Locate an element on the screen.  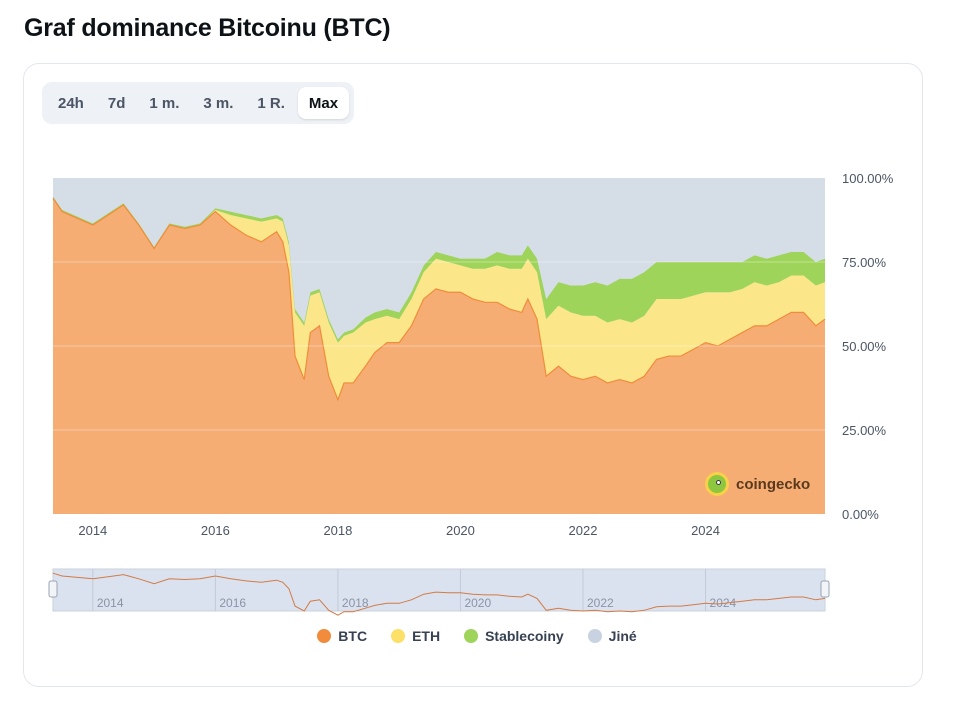
range-button-max: Max is located at coordinates (323, 103).